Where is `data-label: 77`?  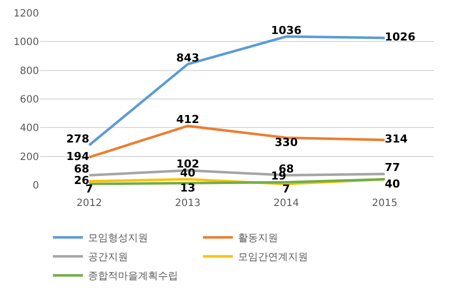 data-label: 77 is located at coordinates (392, 167).